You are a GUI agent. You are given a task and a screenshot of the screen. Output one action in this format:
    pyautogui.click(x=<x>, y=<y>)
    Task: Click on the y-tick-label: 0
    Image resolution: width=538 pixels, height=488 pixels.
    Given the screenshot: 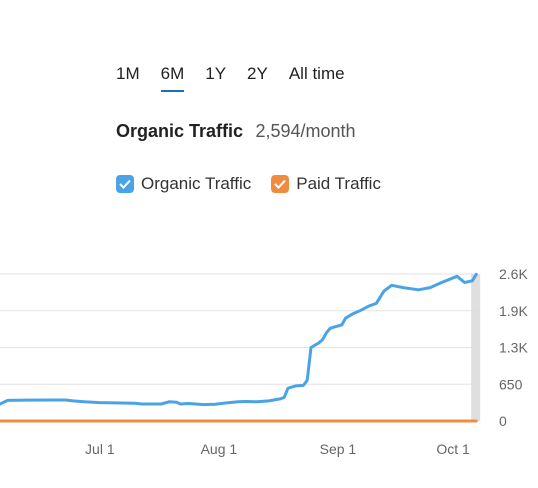 What is the action you would take?
    pyautogui.click(x=503, y=421)
    